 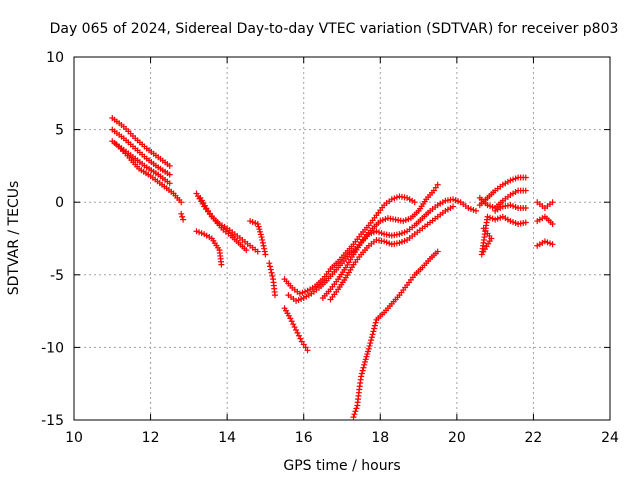 I want to click on x-tick-label: 12, so click(x=151, y=438).